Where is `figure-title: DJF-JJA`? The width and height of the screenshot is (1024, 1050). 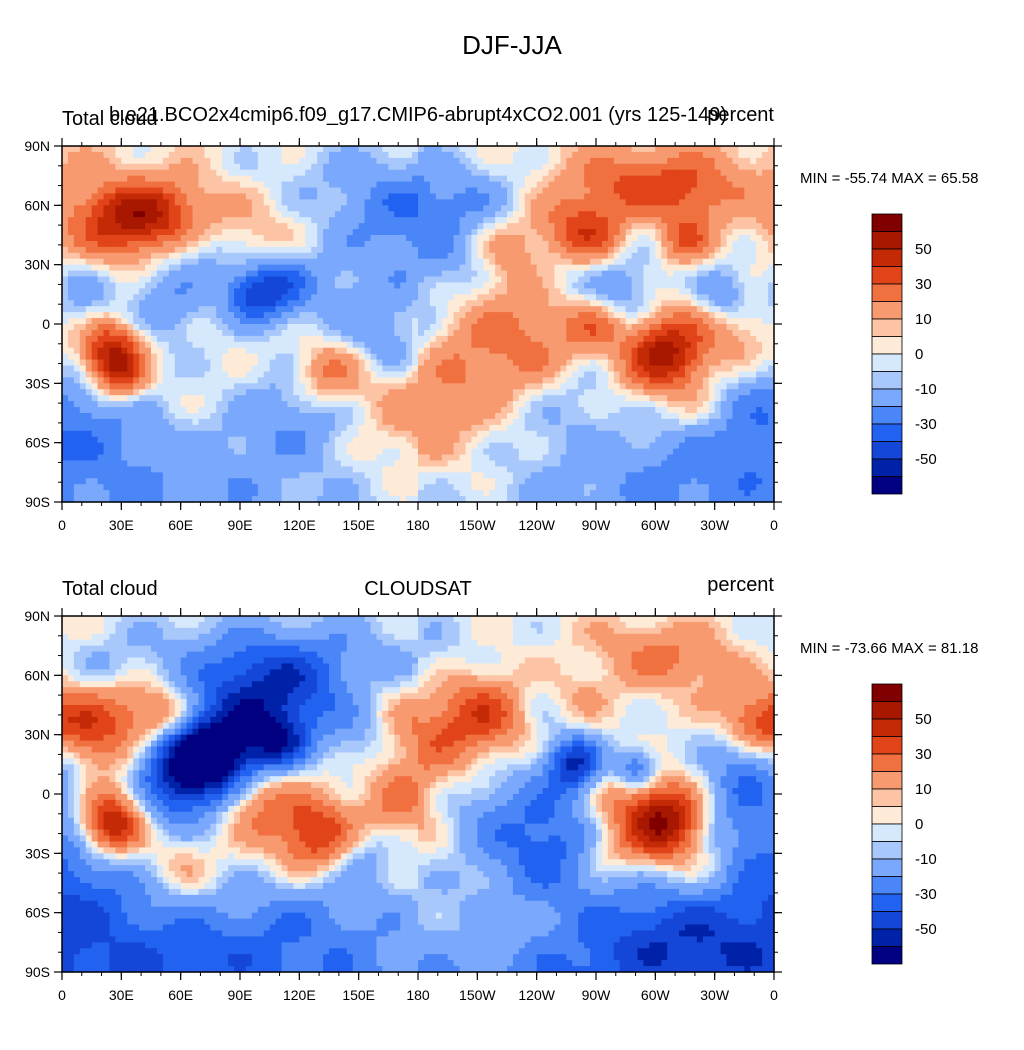
figure-title: DJF-JJA is located at coordinates (512, 45).